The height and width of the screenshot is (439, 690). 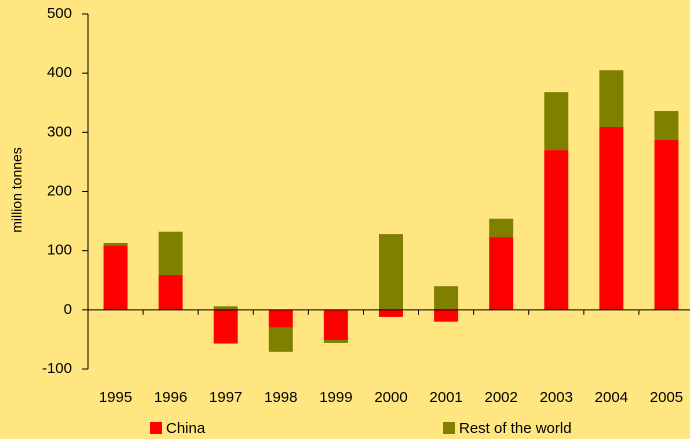 I want to click on y-tick-label: 400, so click(x=59, y=72).